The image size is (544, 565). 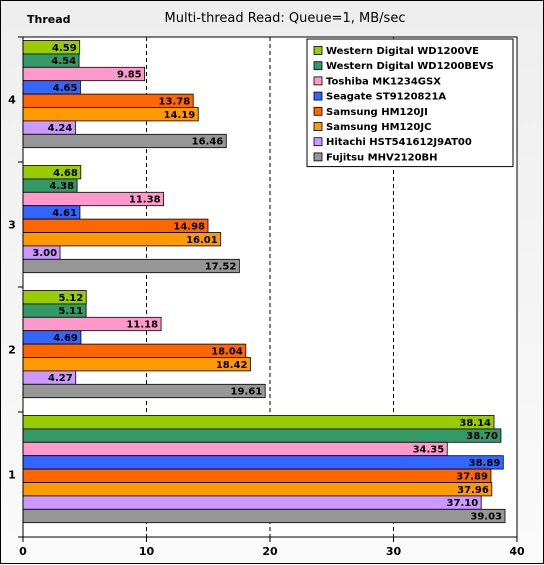 What do you see at coordinates (463, 503) in the screenshot?
I see `bar-value-label: 37.10` at bounding box center [463, 503].